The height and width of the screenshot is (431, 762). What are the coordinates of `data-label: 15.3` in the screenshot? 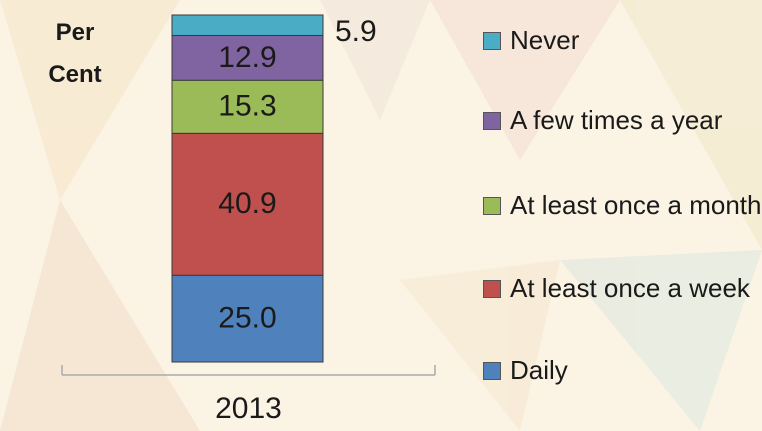 It's located at (247, 106).